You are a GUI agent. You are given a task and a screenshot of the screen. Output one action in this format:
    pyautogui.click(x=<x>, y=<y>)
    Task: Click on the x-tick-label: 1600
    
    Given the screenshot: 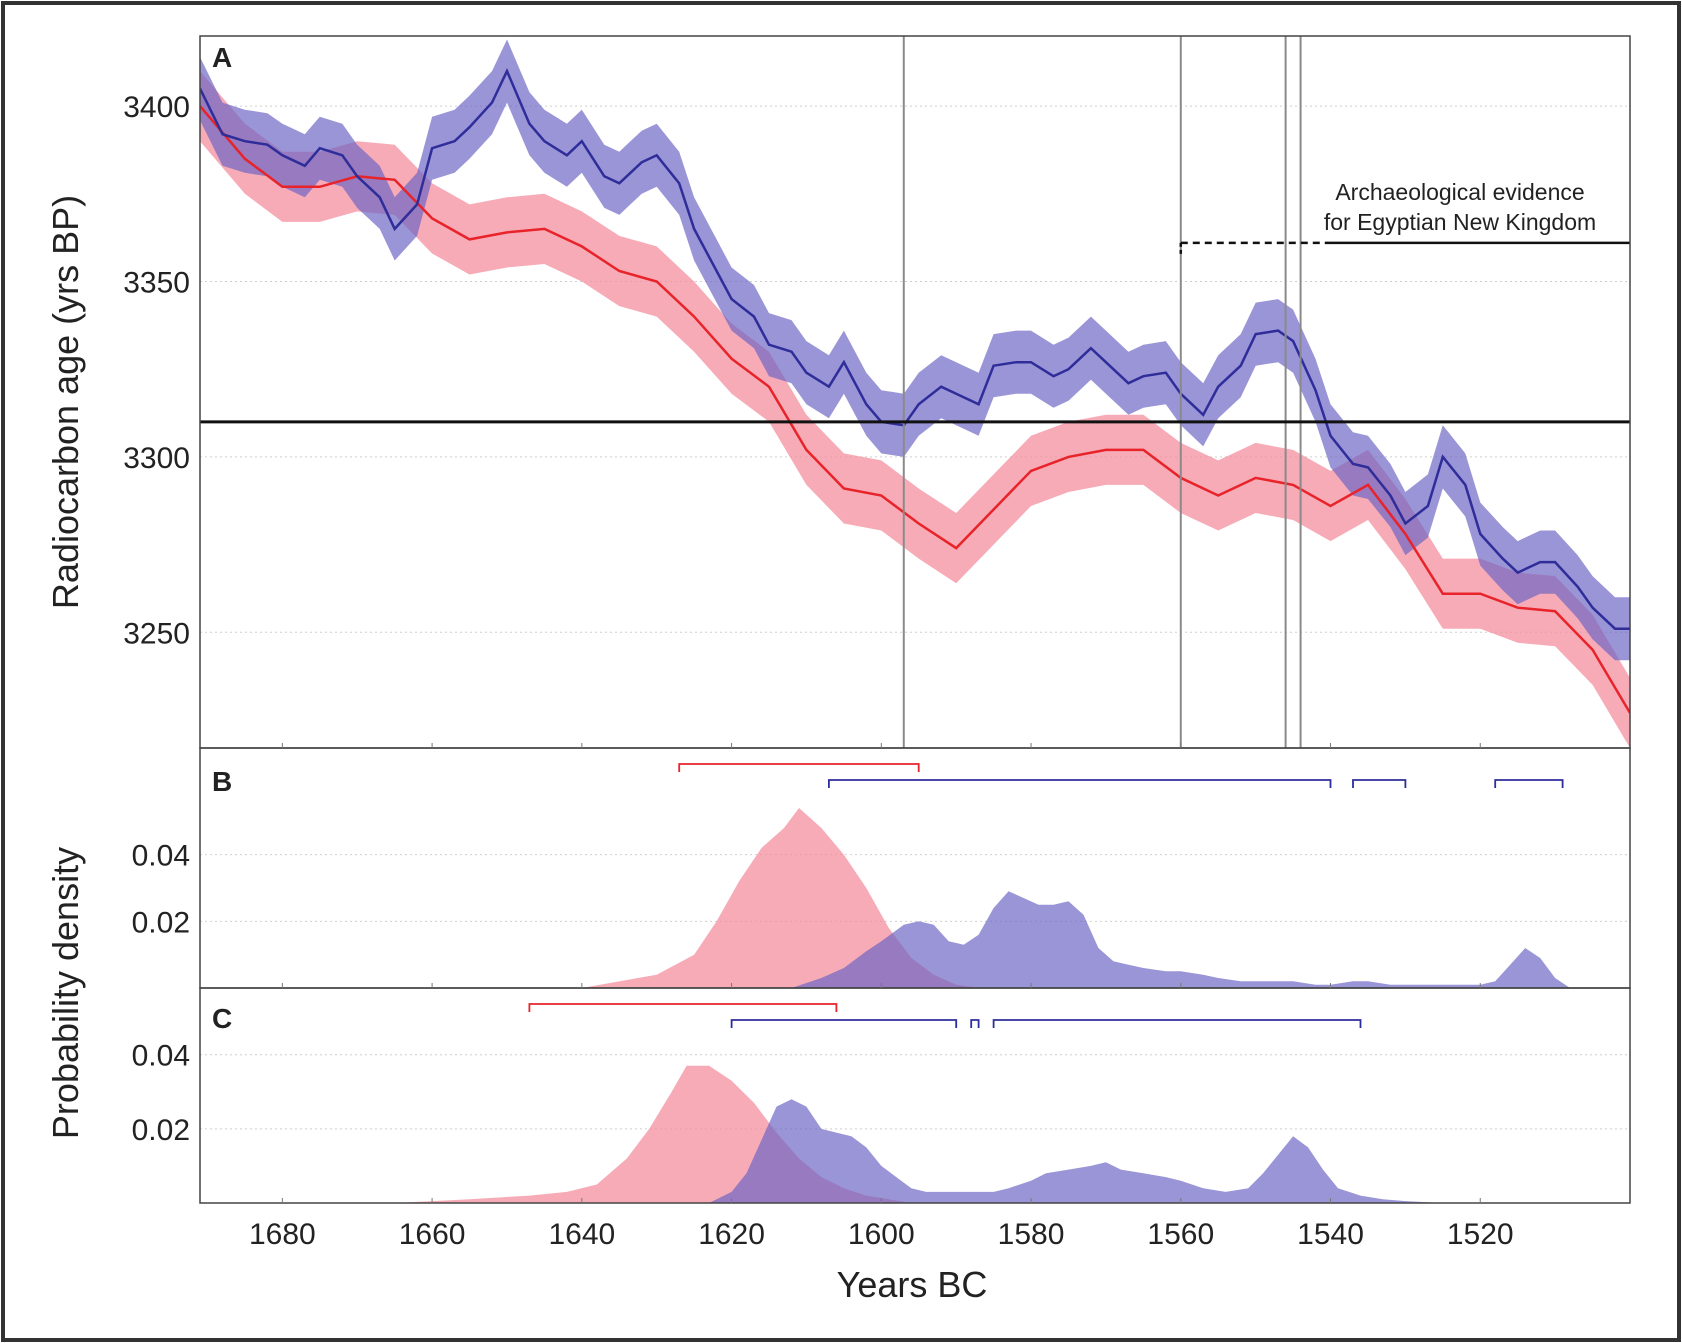 What is the action you would take?
    pyautogui.click(x=881, y=1234)
    